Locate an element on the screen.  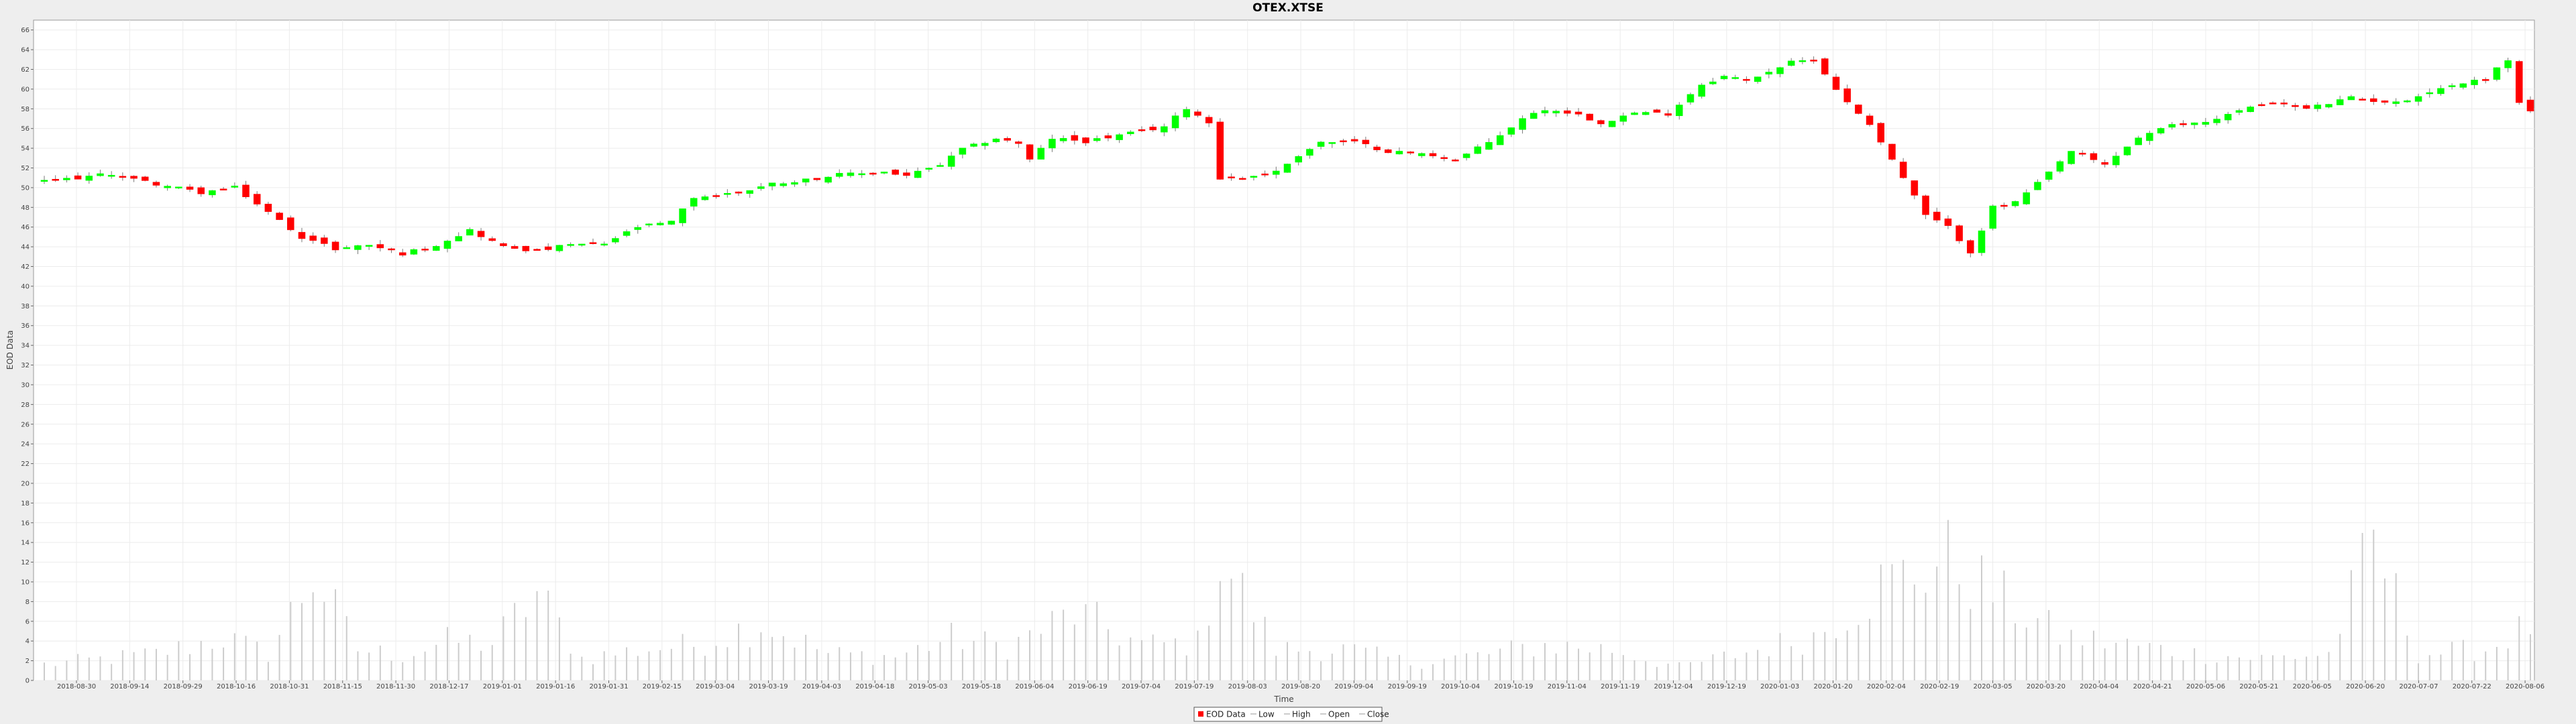
y-tick-label: 50 is located at coordinates (25, 188).